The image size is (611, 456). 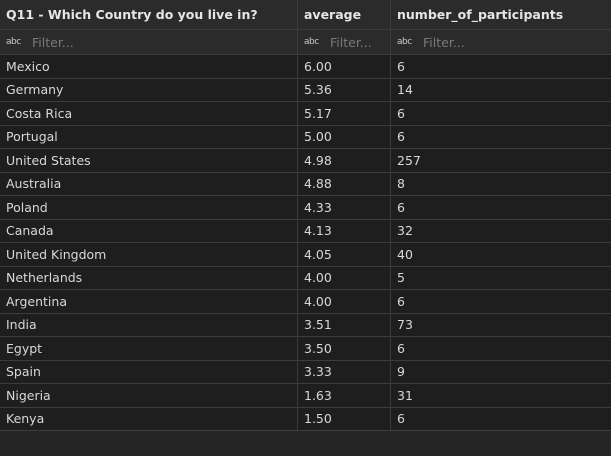 What do you see at coordinates (149, 136) in the screenshot?
I see `cell-country: Portugal` at bounding box center [149, 136].